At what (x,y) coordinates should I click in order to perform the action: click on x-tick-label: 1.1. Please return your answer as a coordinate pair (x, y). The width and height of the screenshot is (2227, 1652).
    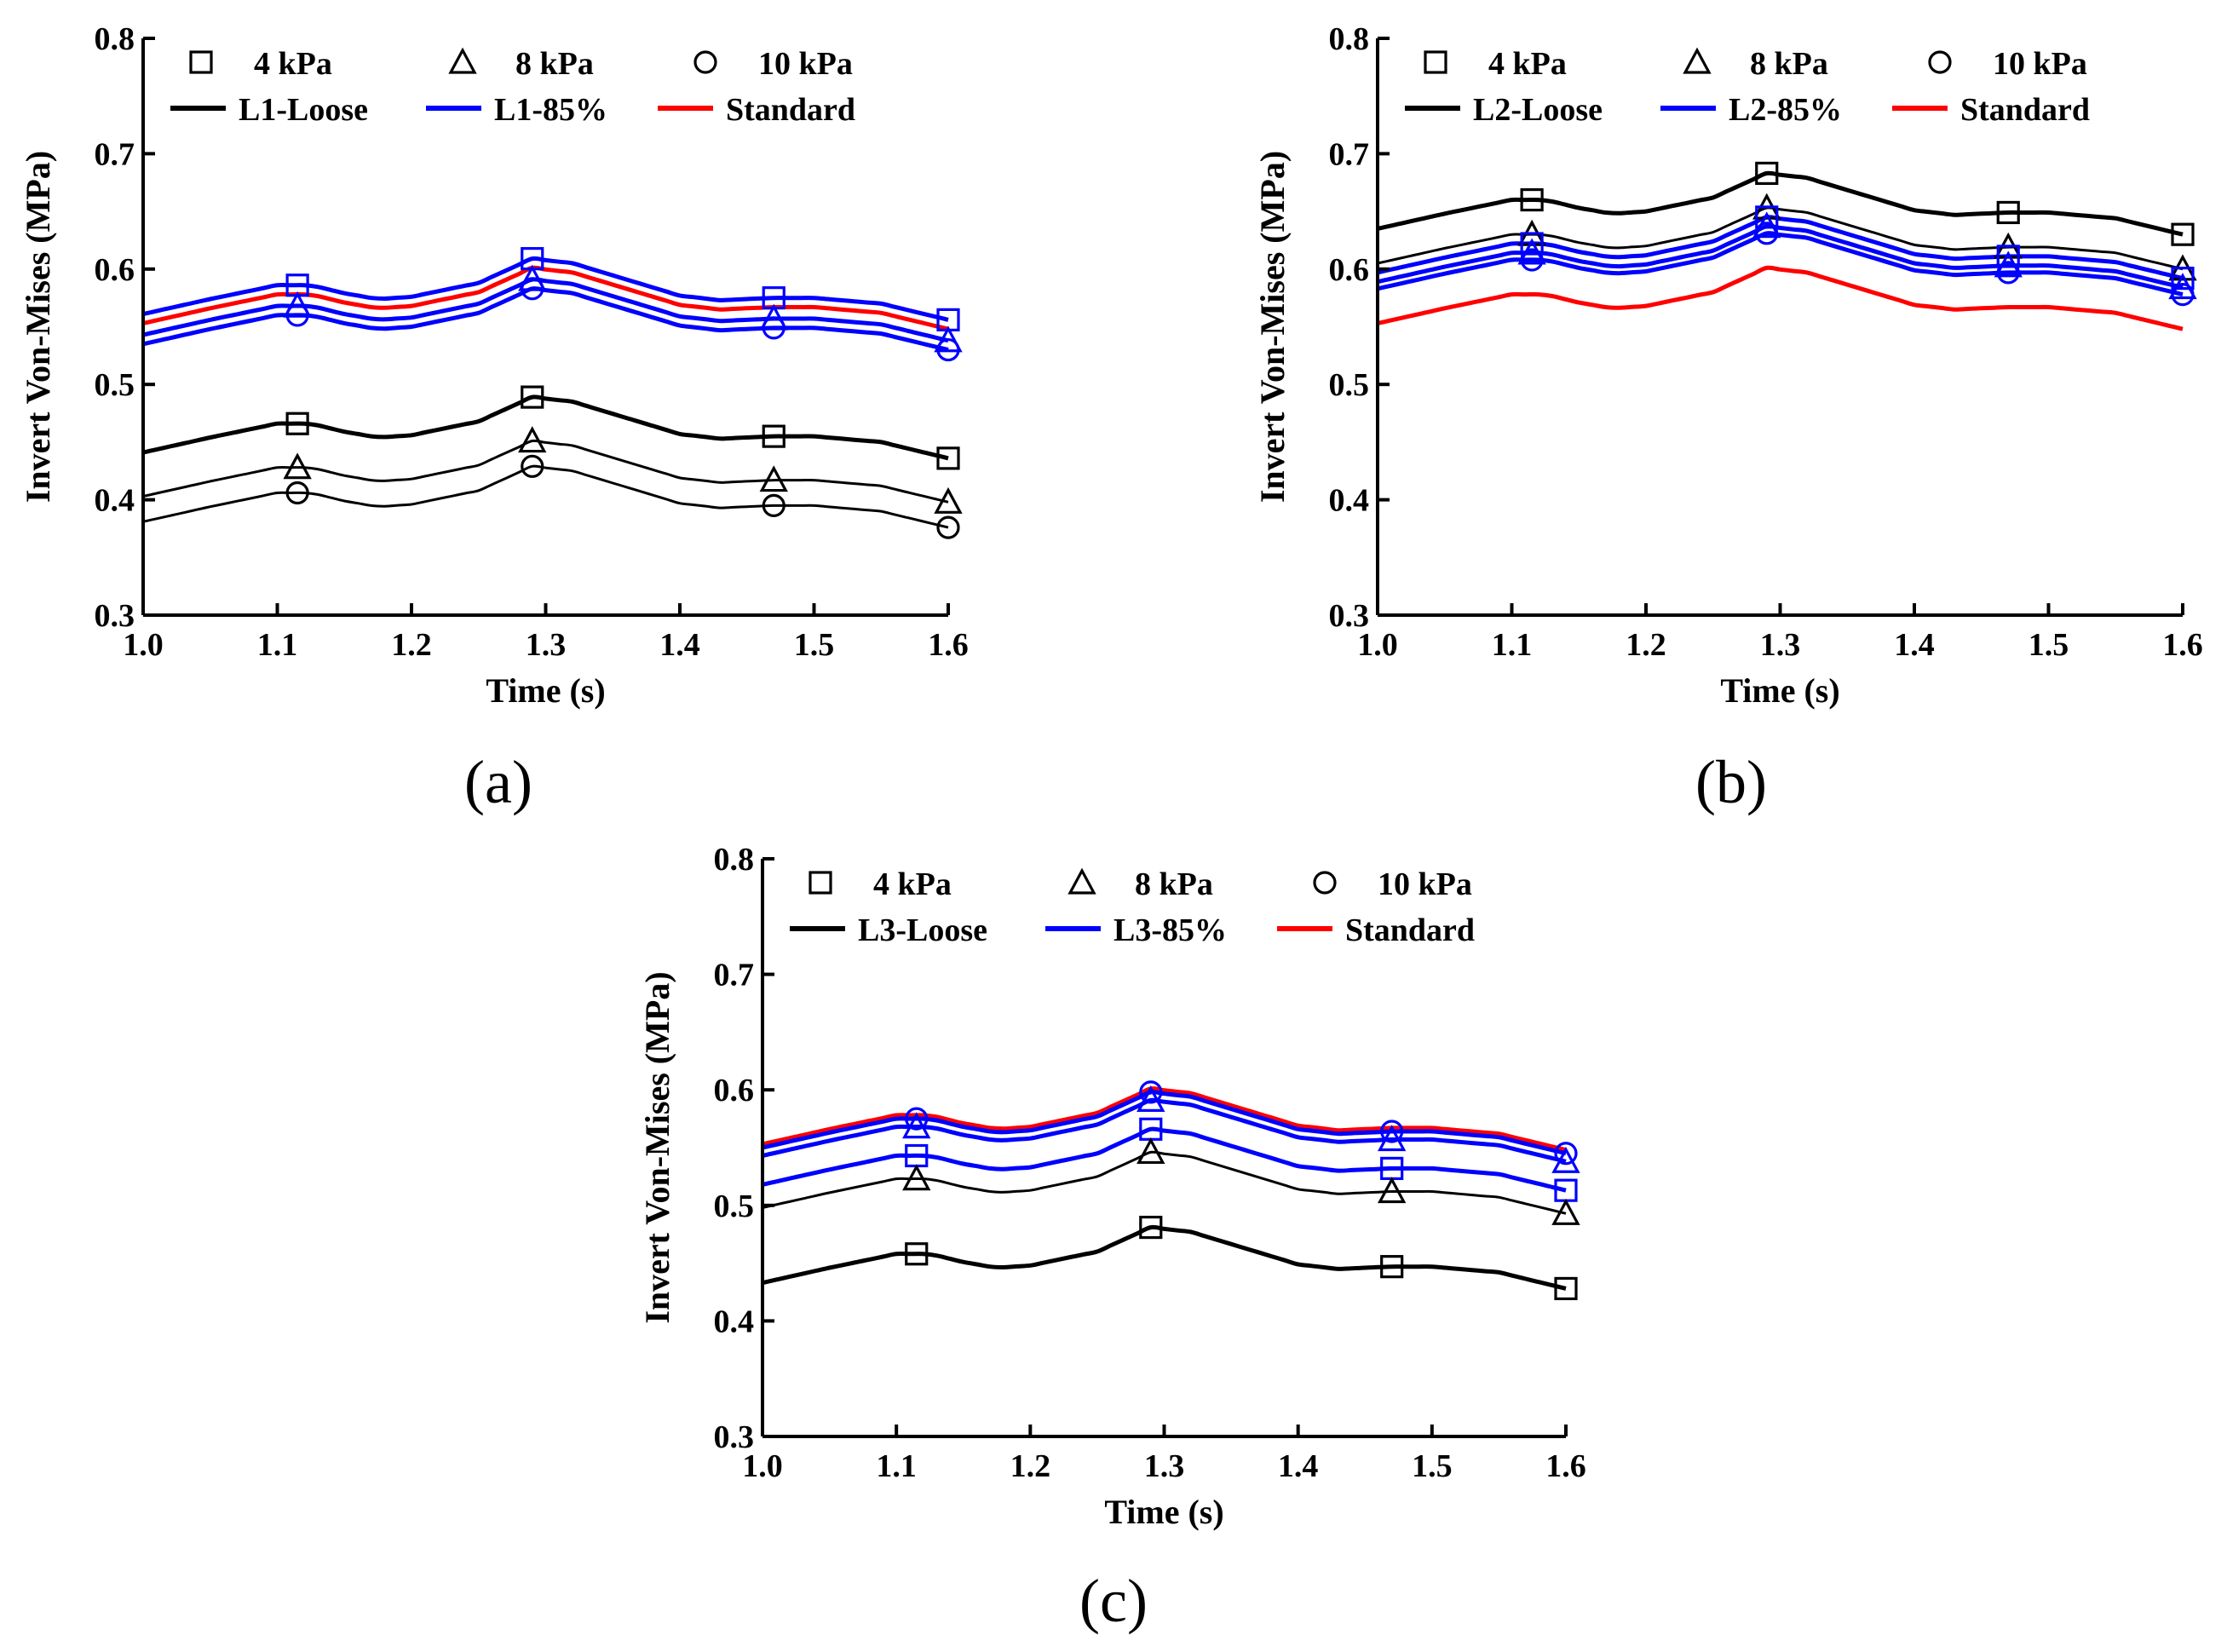
    Looking at the image, I should click on (1512, 645).